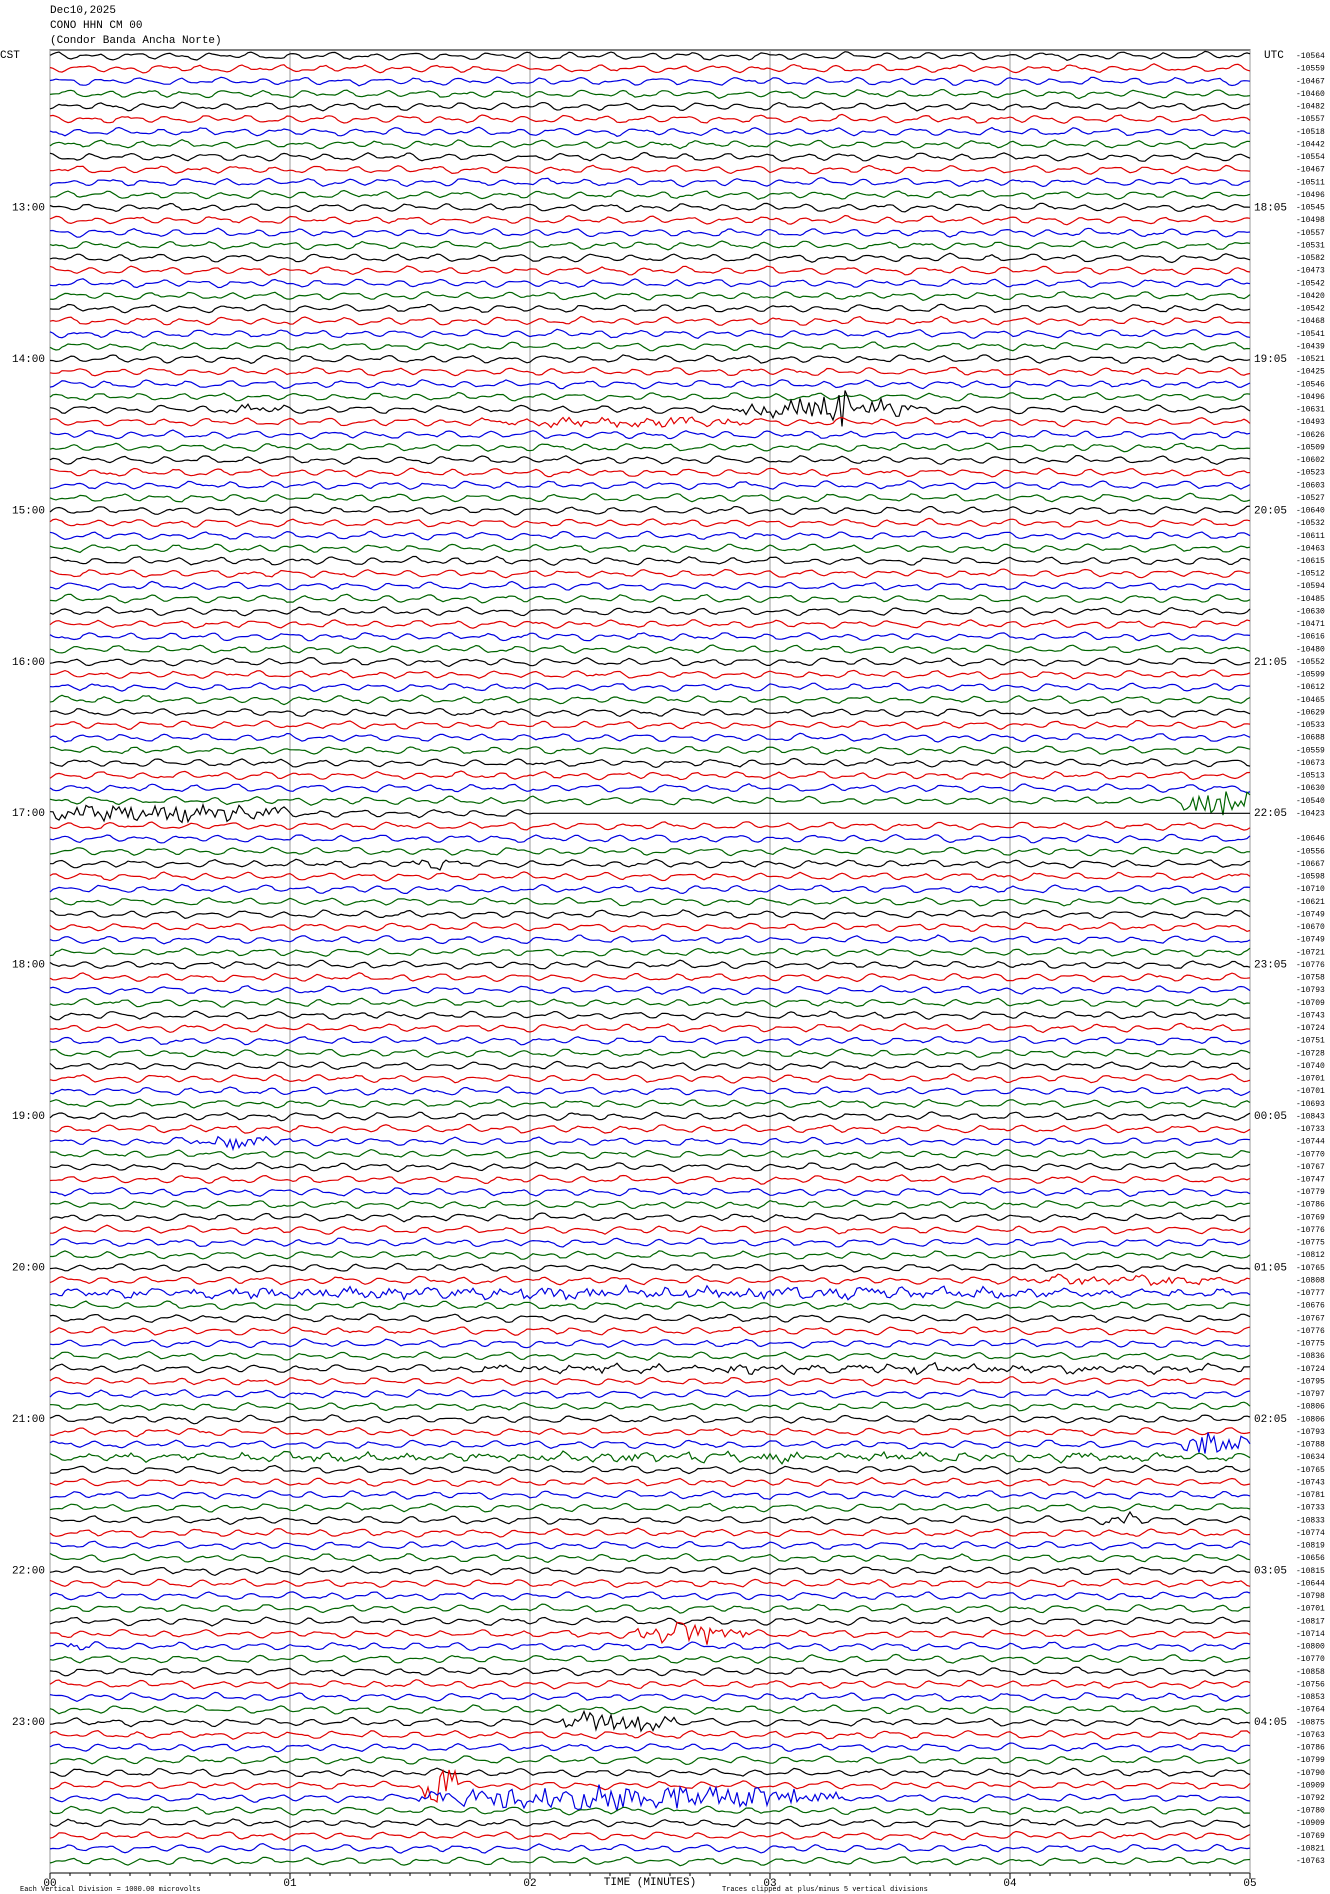 The height and width of the screenshot is (1894, 1330). Describe the element at coordinates (1010, 1884) in the screenshot. I see `x-tick-label: 04` at that location.